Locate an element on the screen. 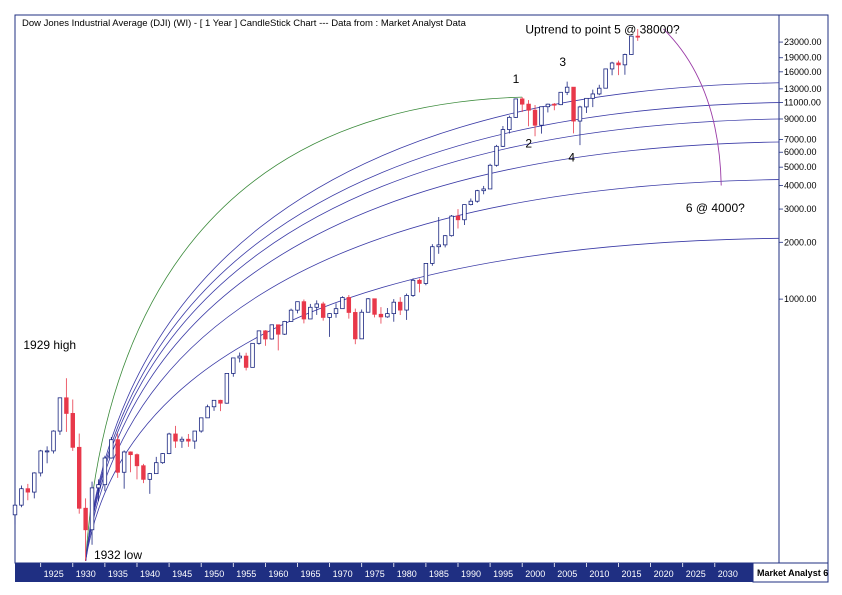 This screenshot has width=842, height=595. candle-1979 is located at coordinates (387, 313).